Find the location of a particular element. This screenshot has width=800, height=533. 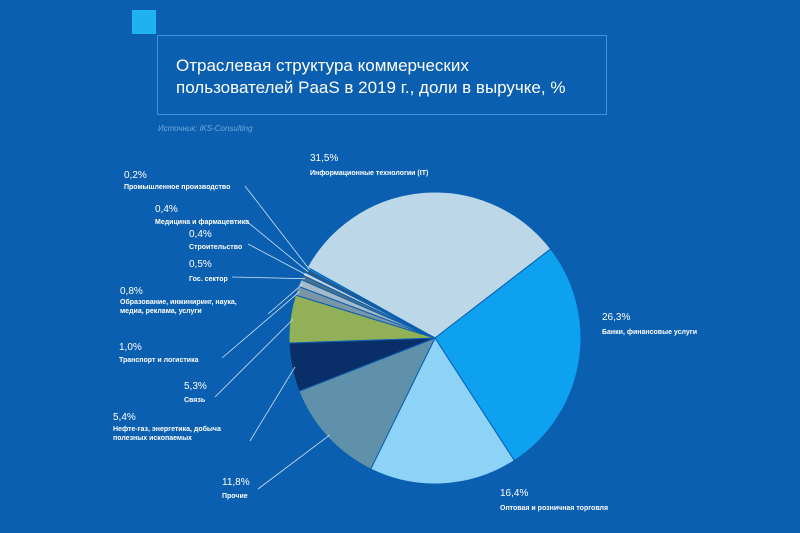

slice-value-label-4: 5,4% is located at coordinates (124, 417).